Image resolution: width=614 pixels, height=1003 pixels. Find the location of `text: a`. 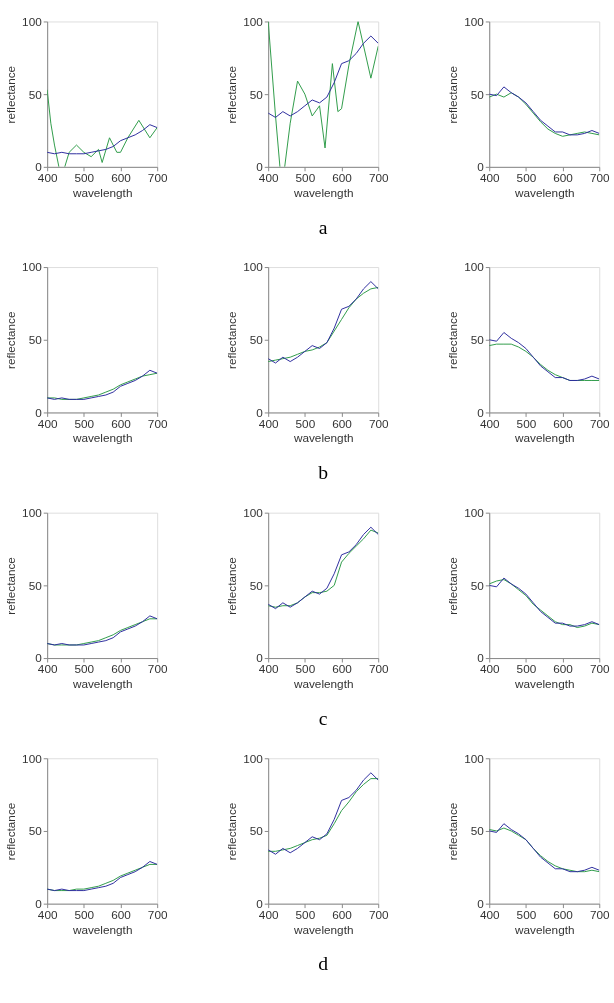

text: a is located at coordinates (323, 226).